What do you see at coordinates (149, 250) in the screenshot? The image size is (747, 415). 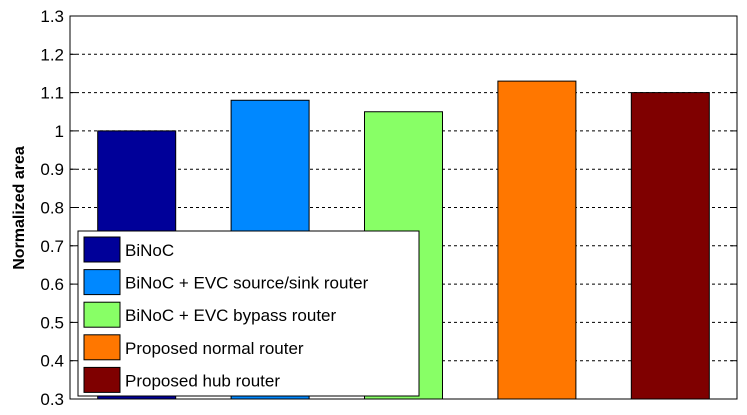 I see `legend-label: BiNoC` at bounding box center [149, 250].